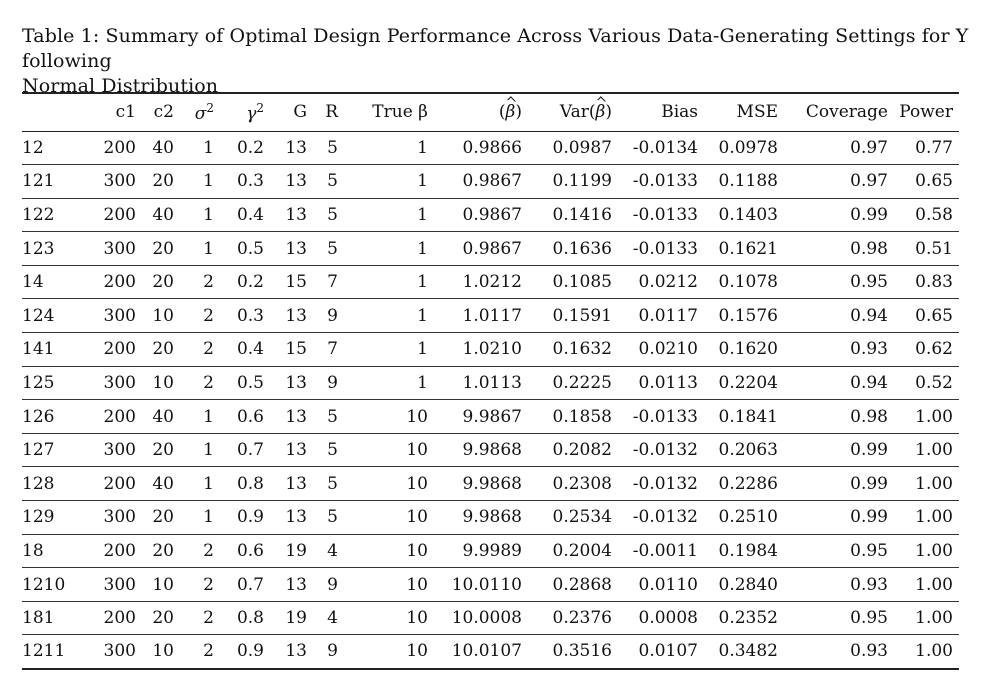 The height and width of the screenshot is (685, 1000). Describe the element at coordinates (748, 248) in the screenshot. I see `cell-mse: 0.1621` at that location.